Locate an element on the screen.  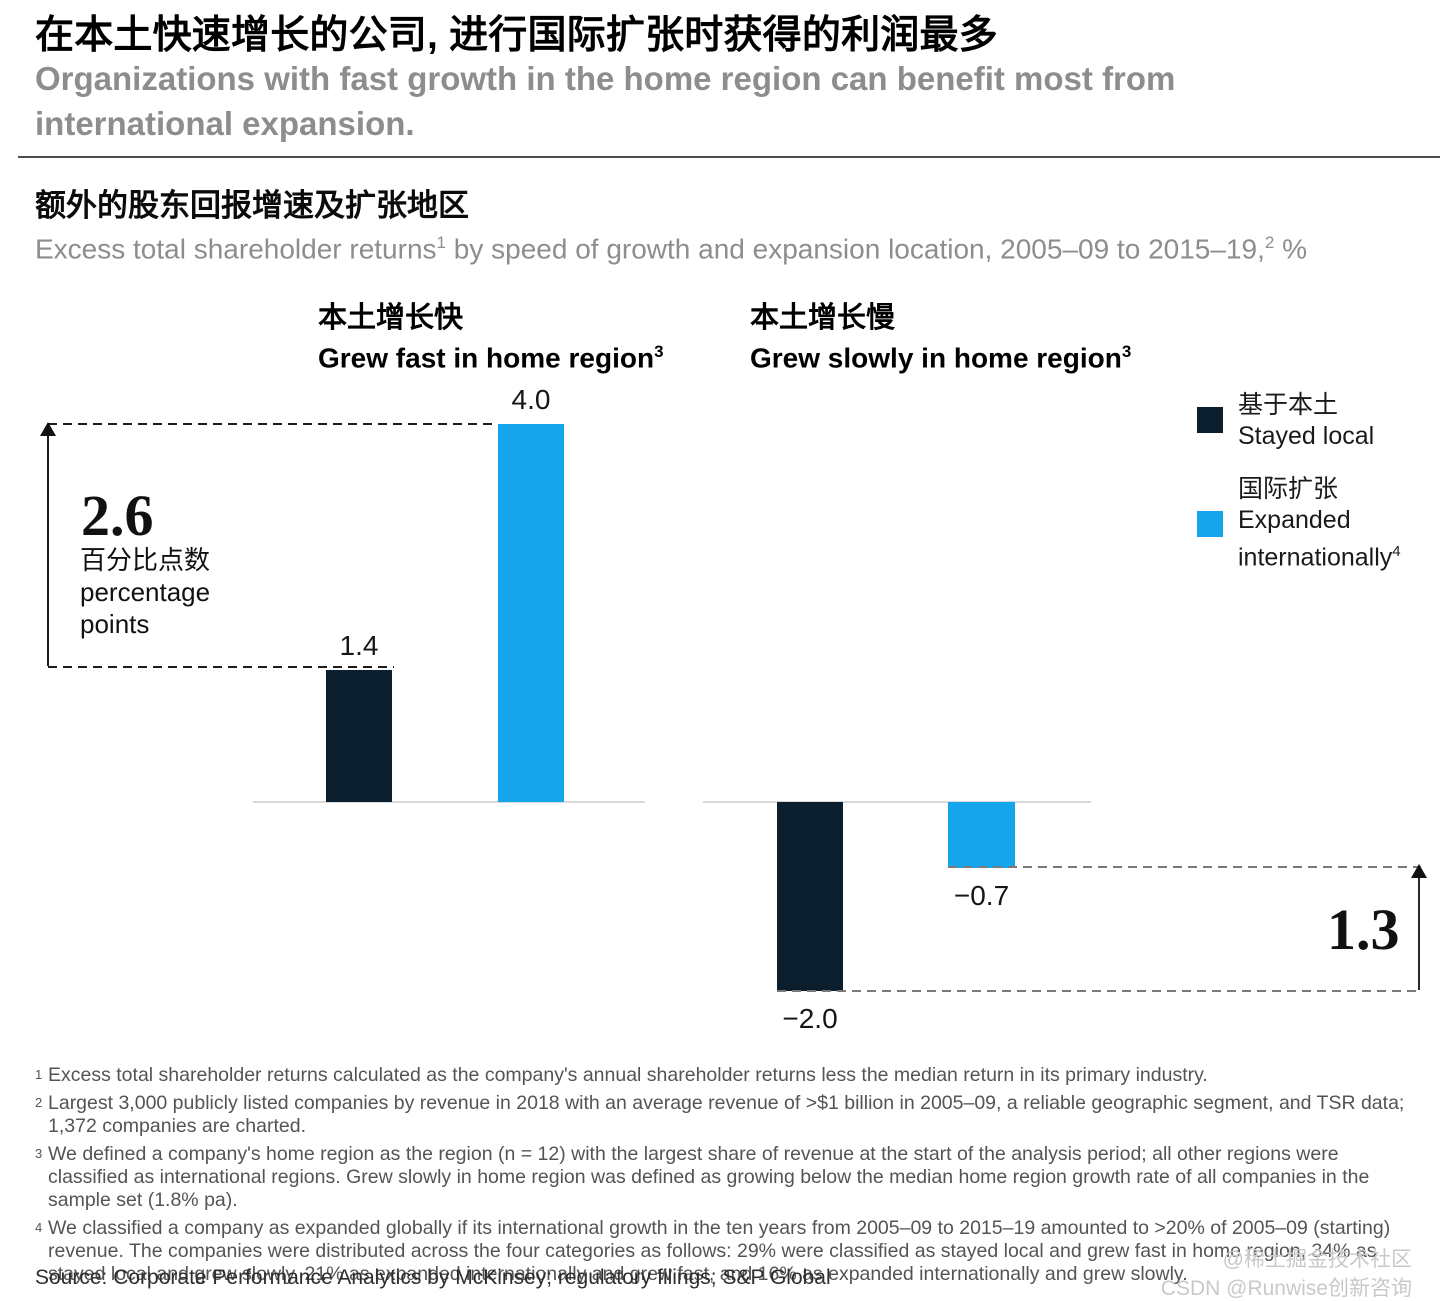
bar-slow-stayed-local: −2.0 is located at coordinates (810, 918).